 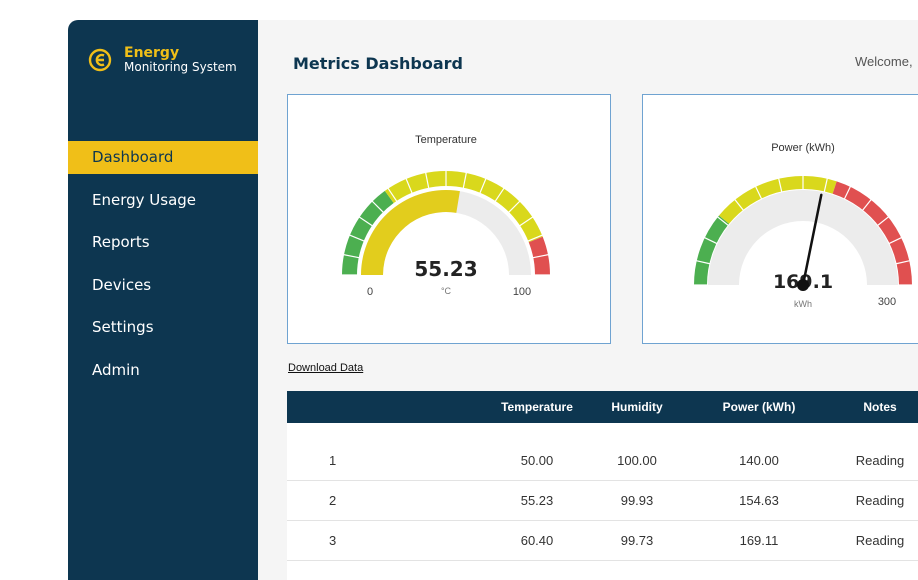 I want to click on cell-humidity: 99.93, so click(x=637, y=500).